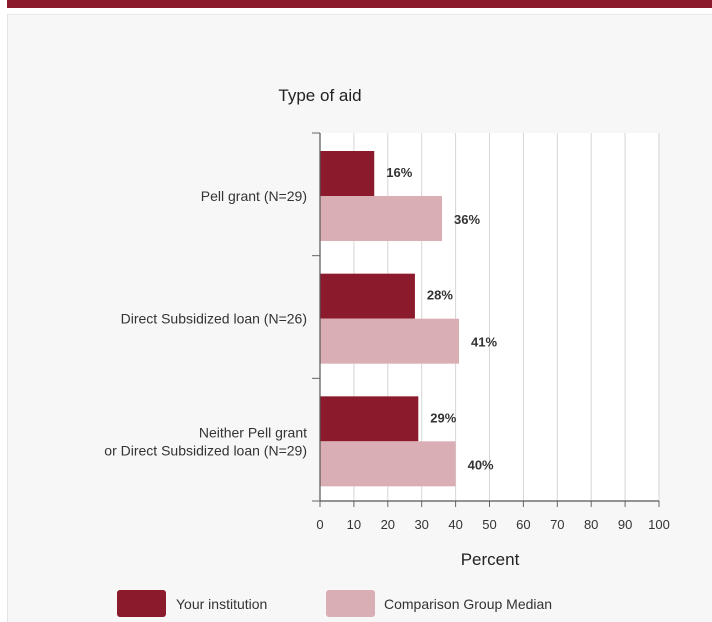  I want to click on top-accent-bar, so click(359, 4).